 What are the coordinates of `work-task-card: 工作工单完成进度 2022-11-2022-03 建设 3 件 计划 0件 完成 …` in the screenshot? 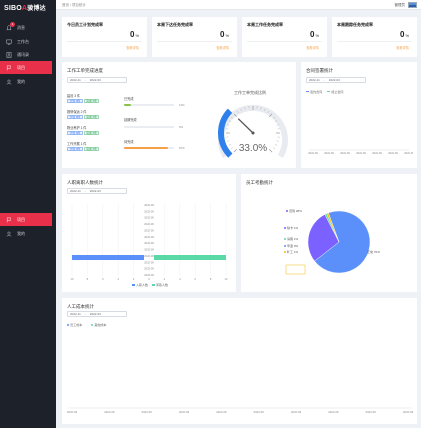 It's located at (179, 115).